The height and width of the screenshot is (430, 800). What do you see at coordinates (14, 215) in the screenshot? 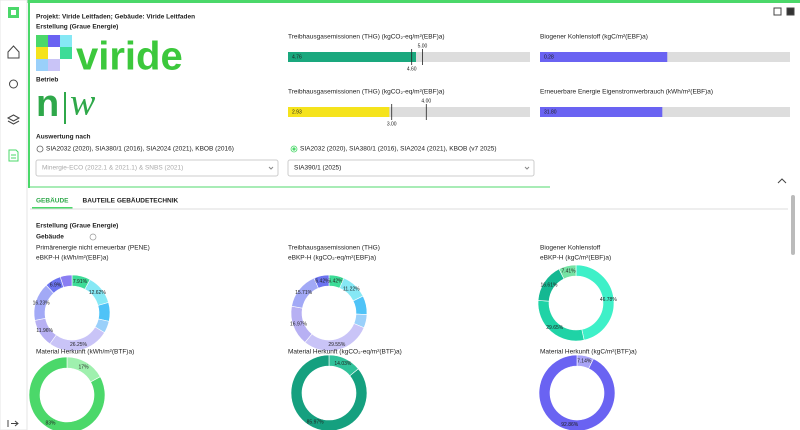
I see `sidebar` at bounding box center [14, 215].